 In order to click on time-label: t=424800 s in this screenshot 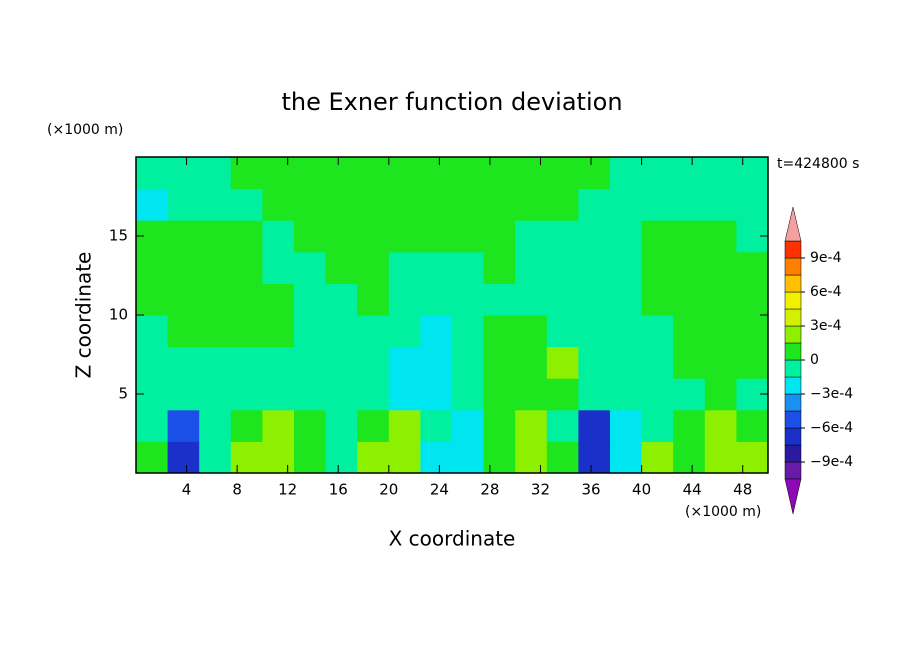, I will do `click(818, 164)`.